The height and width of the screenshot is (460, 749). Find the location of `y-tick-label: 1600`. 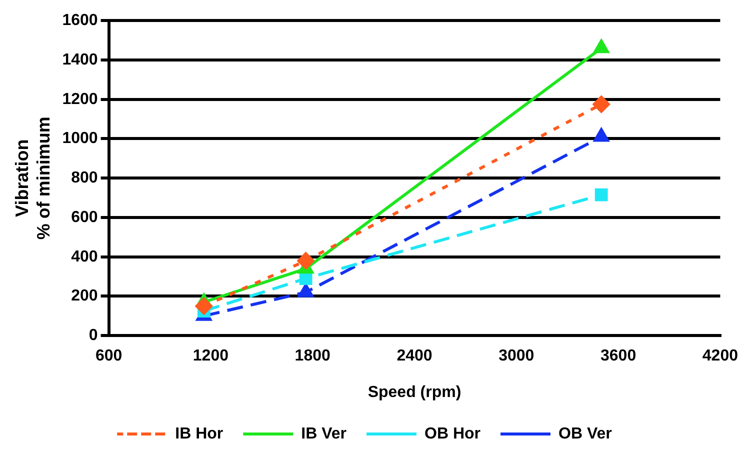

y-tick-label: 1600 is located at coordinates (80, 21).